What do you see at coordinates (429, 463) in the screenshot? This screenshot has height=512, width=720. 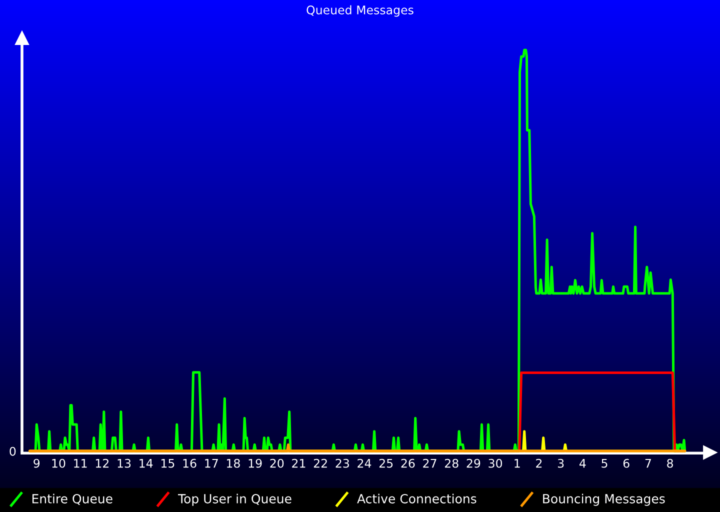 I see `x-tick-label: 27` at bounding box center [429, 463].